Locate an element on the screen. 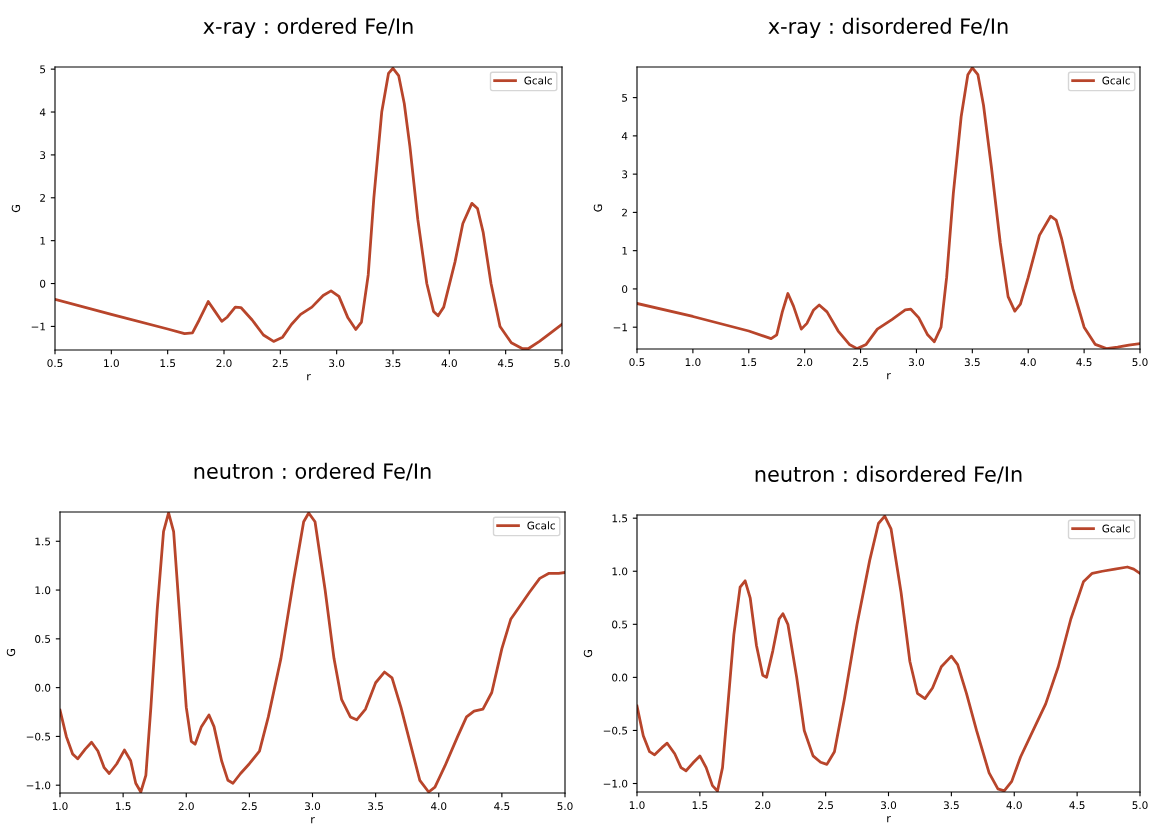 This screenshot has height=829, width=1153. chart-title: neutron : disordered Fe/In is located at coordinates (888, 474).